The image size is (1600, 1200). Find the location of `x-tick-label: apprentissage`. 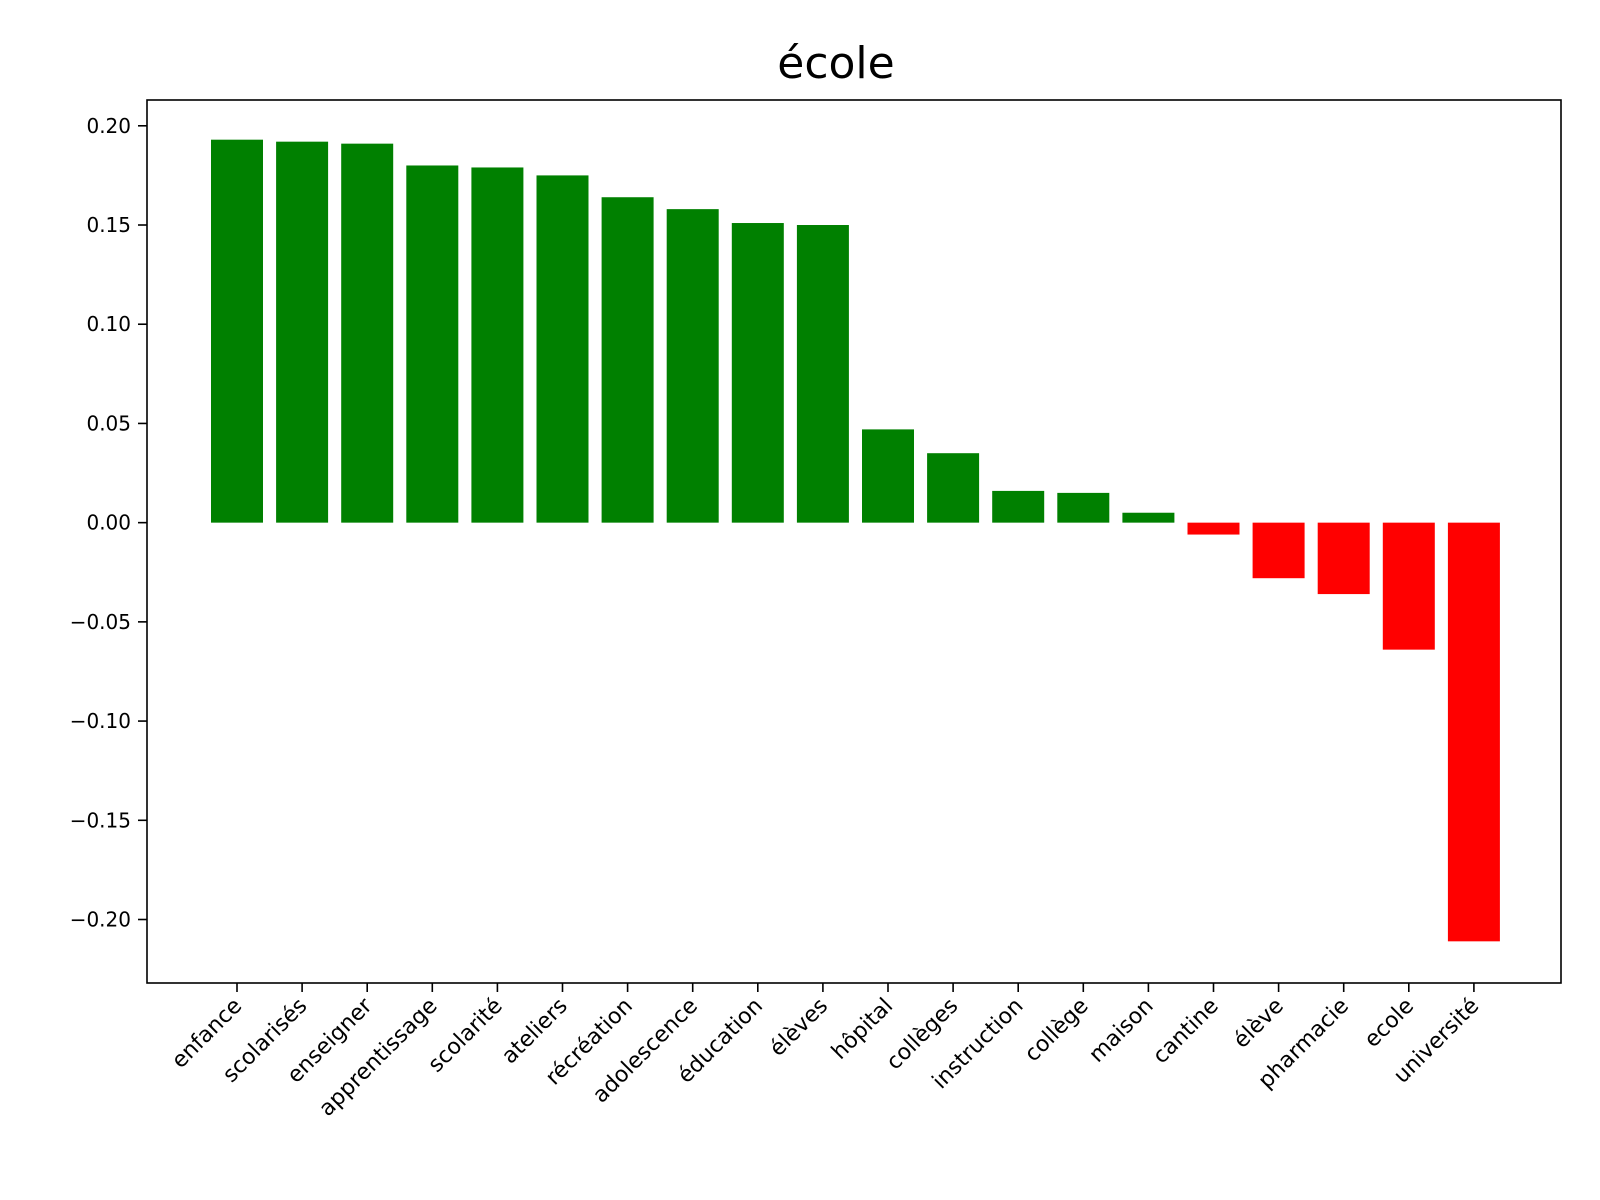

x-tick-label: apprentissage is located at coordinates (378, 1058).